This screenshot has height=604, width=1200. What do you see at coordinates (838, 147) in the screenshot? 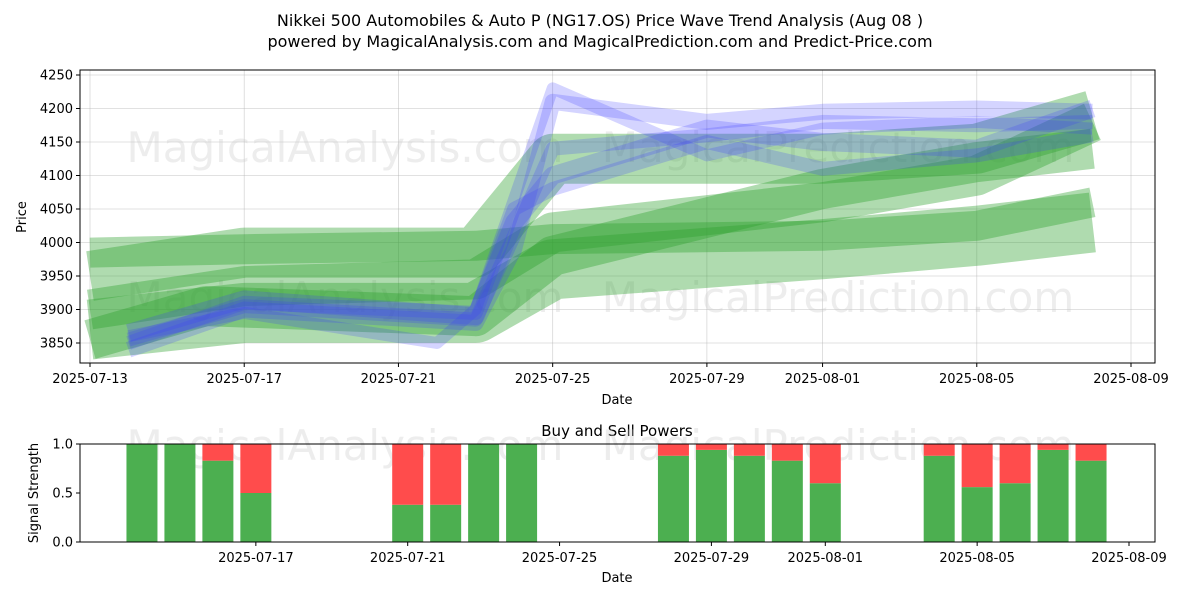
I see `watermark-magicalprediction-top: MagicalPrediction.com` at bounding box center [838, 147].